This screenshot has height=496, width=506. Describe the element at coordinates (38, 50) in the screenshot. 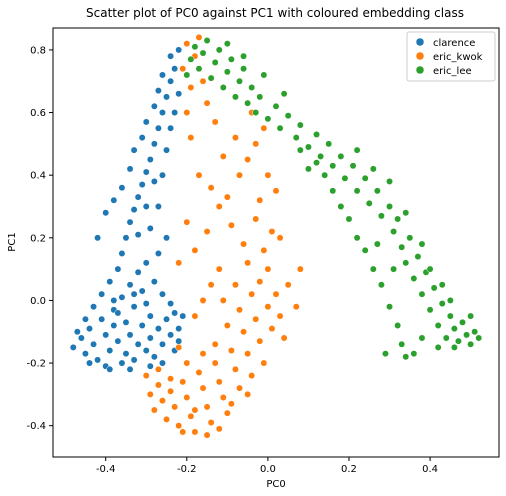

I see `y-tick-label: 0.8` at that location.